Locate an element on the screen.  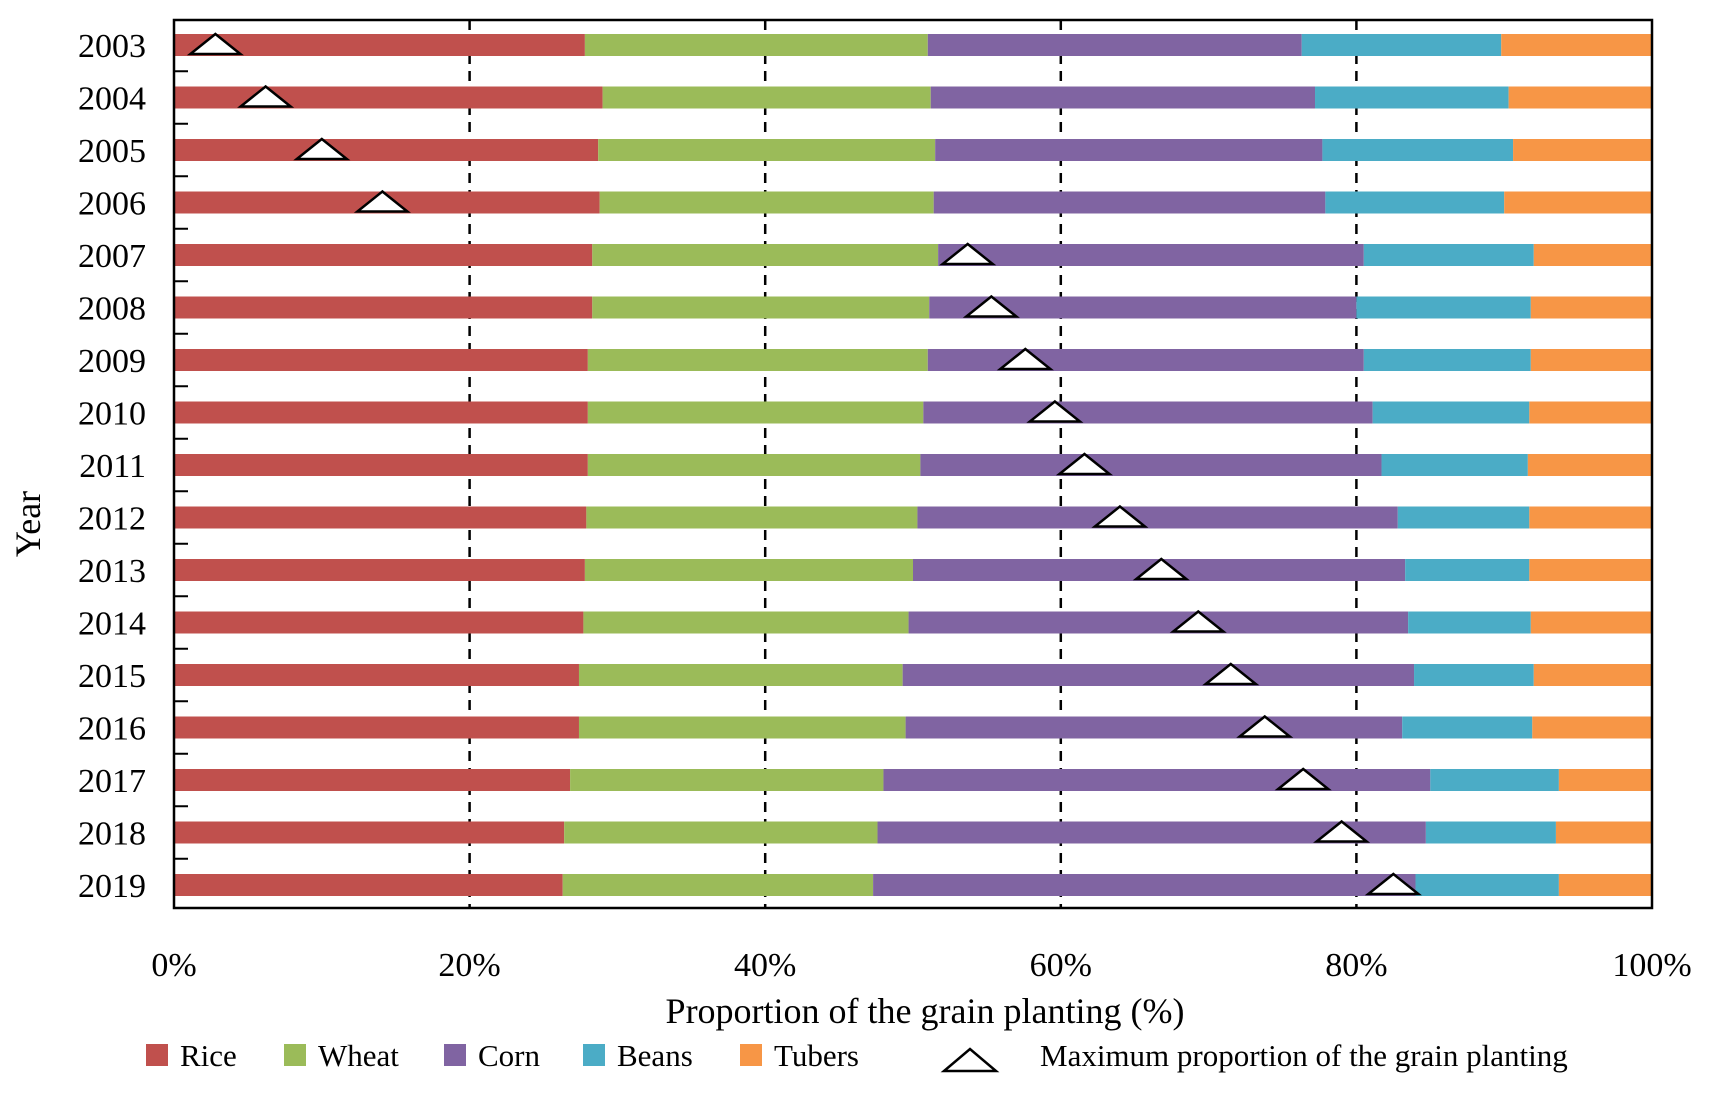
bar-corn-2019 is located at coordinates (1144, 885).